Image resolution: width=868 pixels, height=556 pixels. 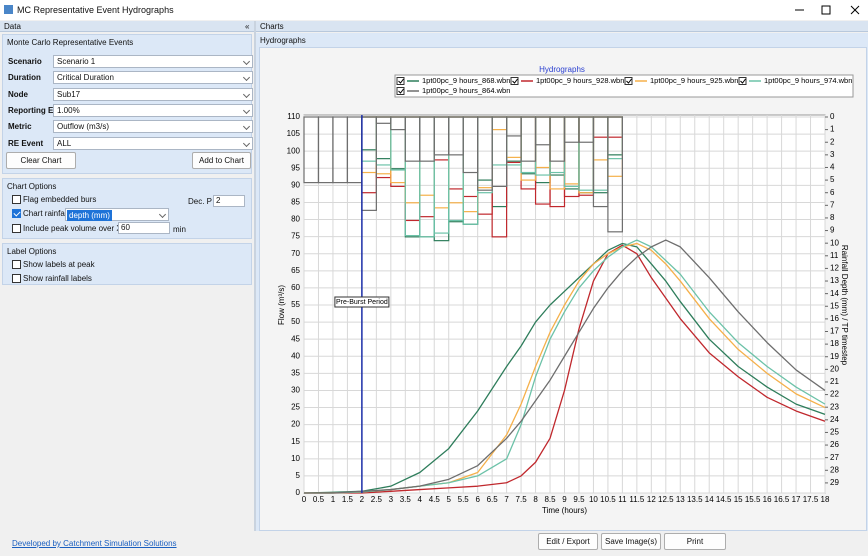 What do you see at coordinates (12, 26) in the screenshot?
I see `data-header-text: Data` at bounding box center [12, 26].